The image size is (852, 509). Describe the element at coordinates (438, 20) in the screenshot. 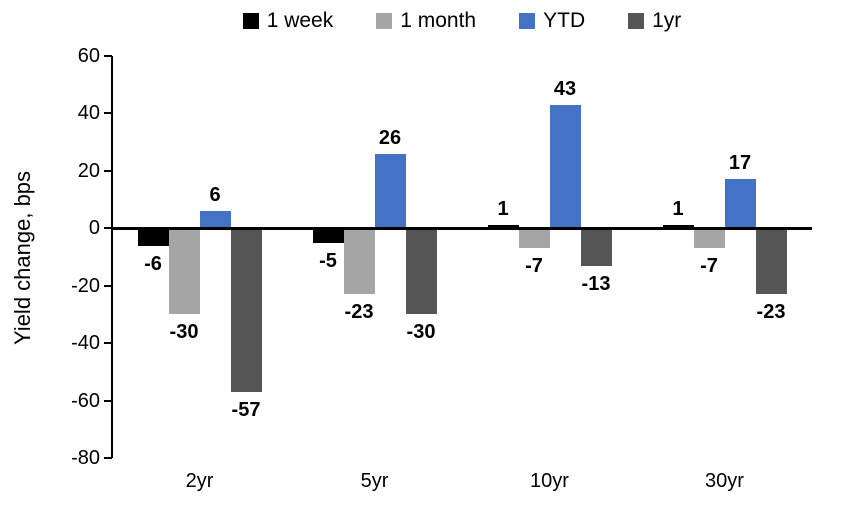

I see `legend-label: 1 month` at that location.